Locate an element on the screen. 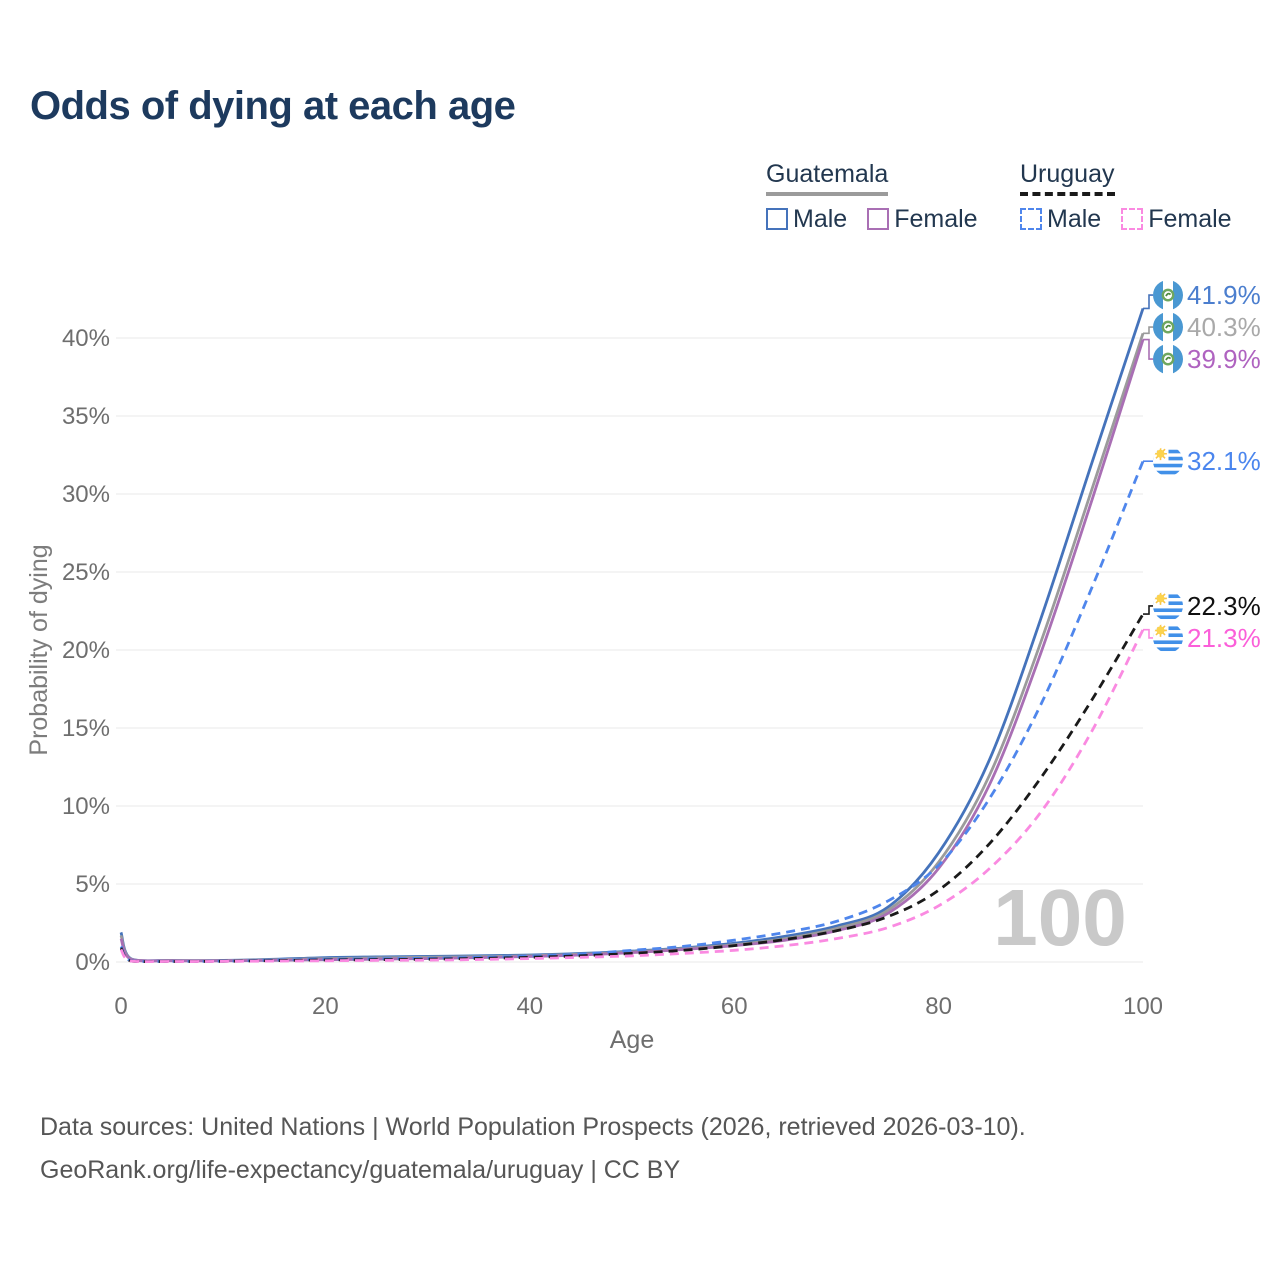 Image resolution: width=1280 pixels, height=1280 pixels. x-tick-label: 60 is located at coordinates (734, 1006).